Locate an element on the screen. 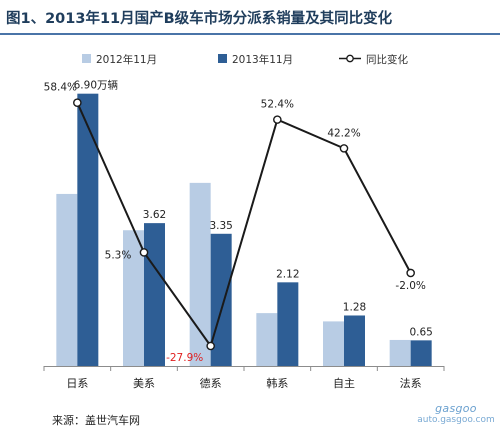 The image size is (500, 448). x-tick-label-0: 日系 is located at coordinates (77, 383).